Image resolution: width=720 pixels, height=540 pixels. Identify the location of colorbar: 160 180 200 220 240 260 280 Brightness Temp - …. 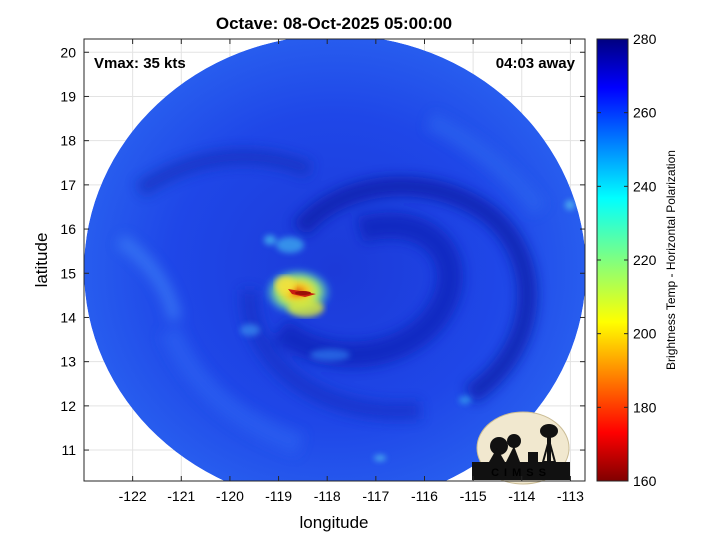
(637, 260).